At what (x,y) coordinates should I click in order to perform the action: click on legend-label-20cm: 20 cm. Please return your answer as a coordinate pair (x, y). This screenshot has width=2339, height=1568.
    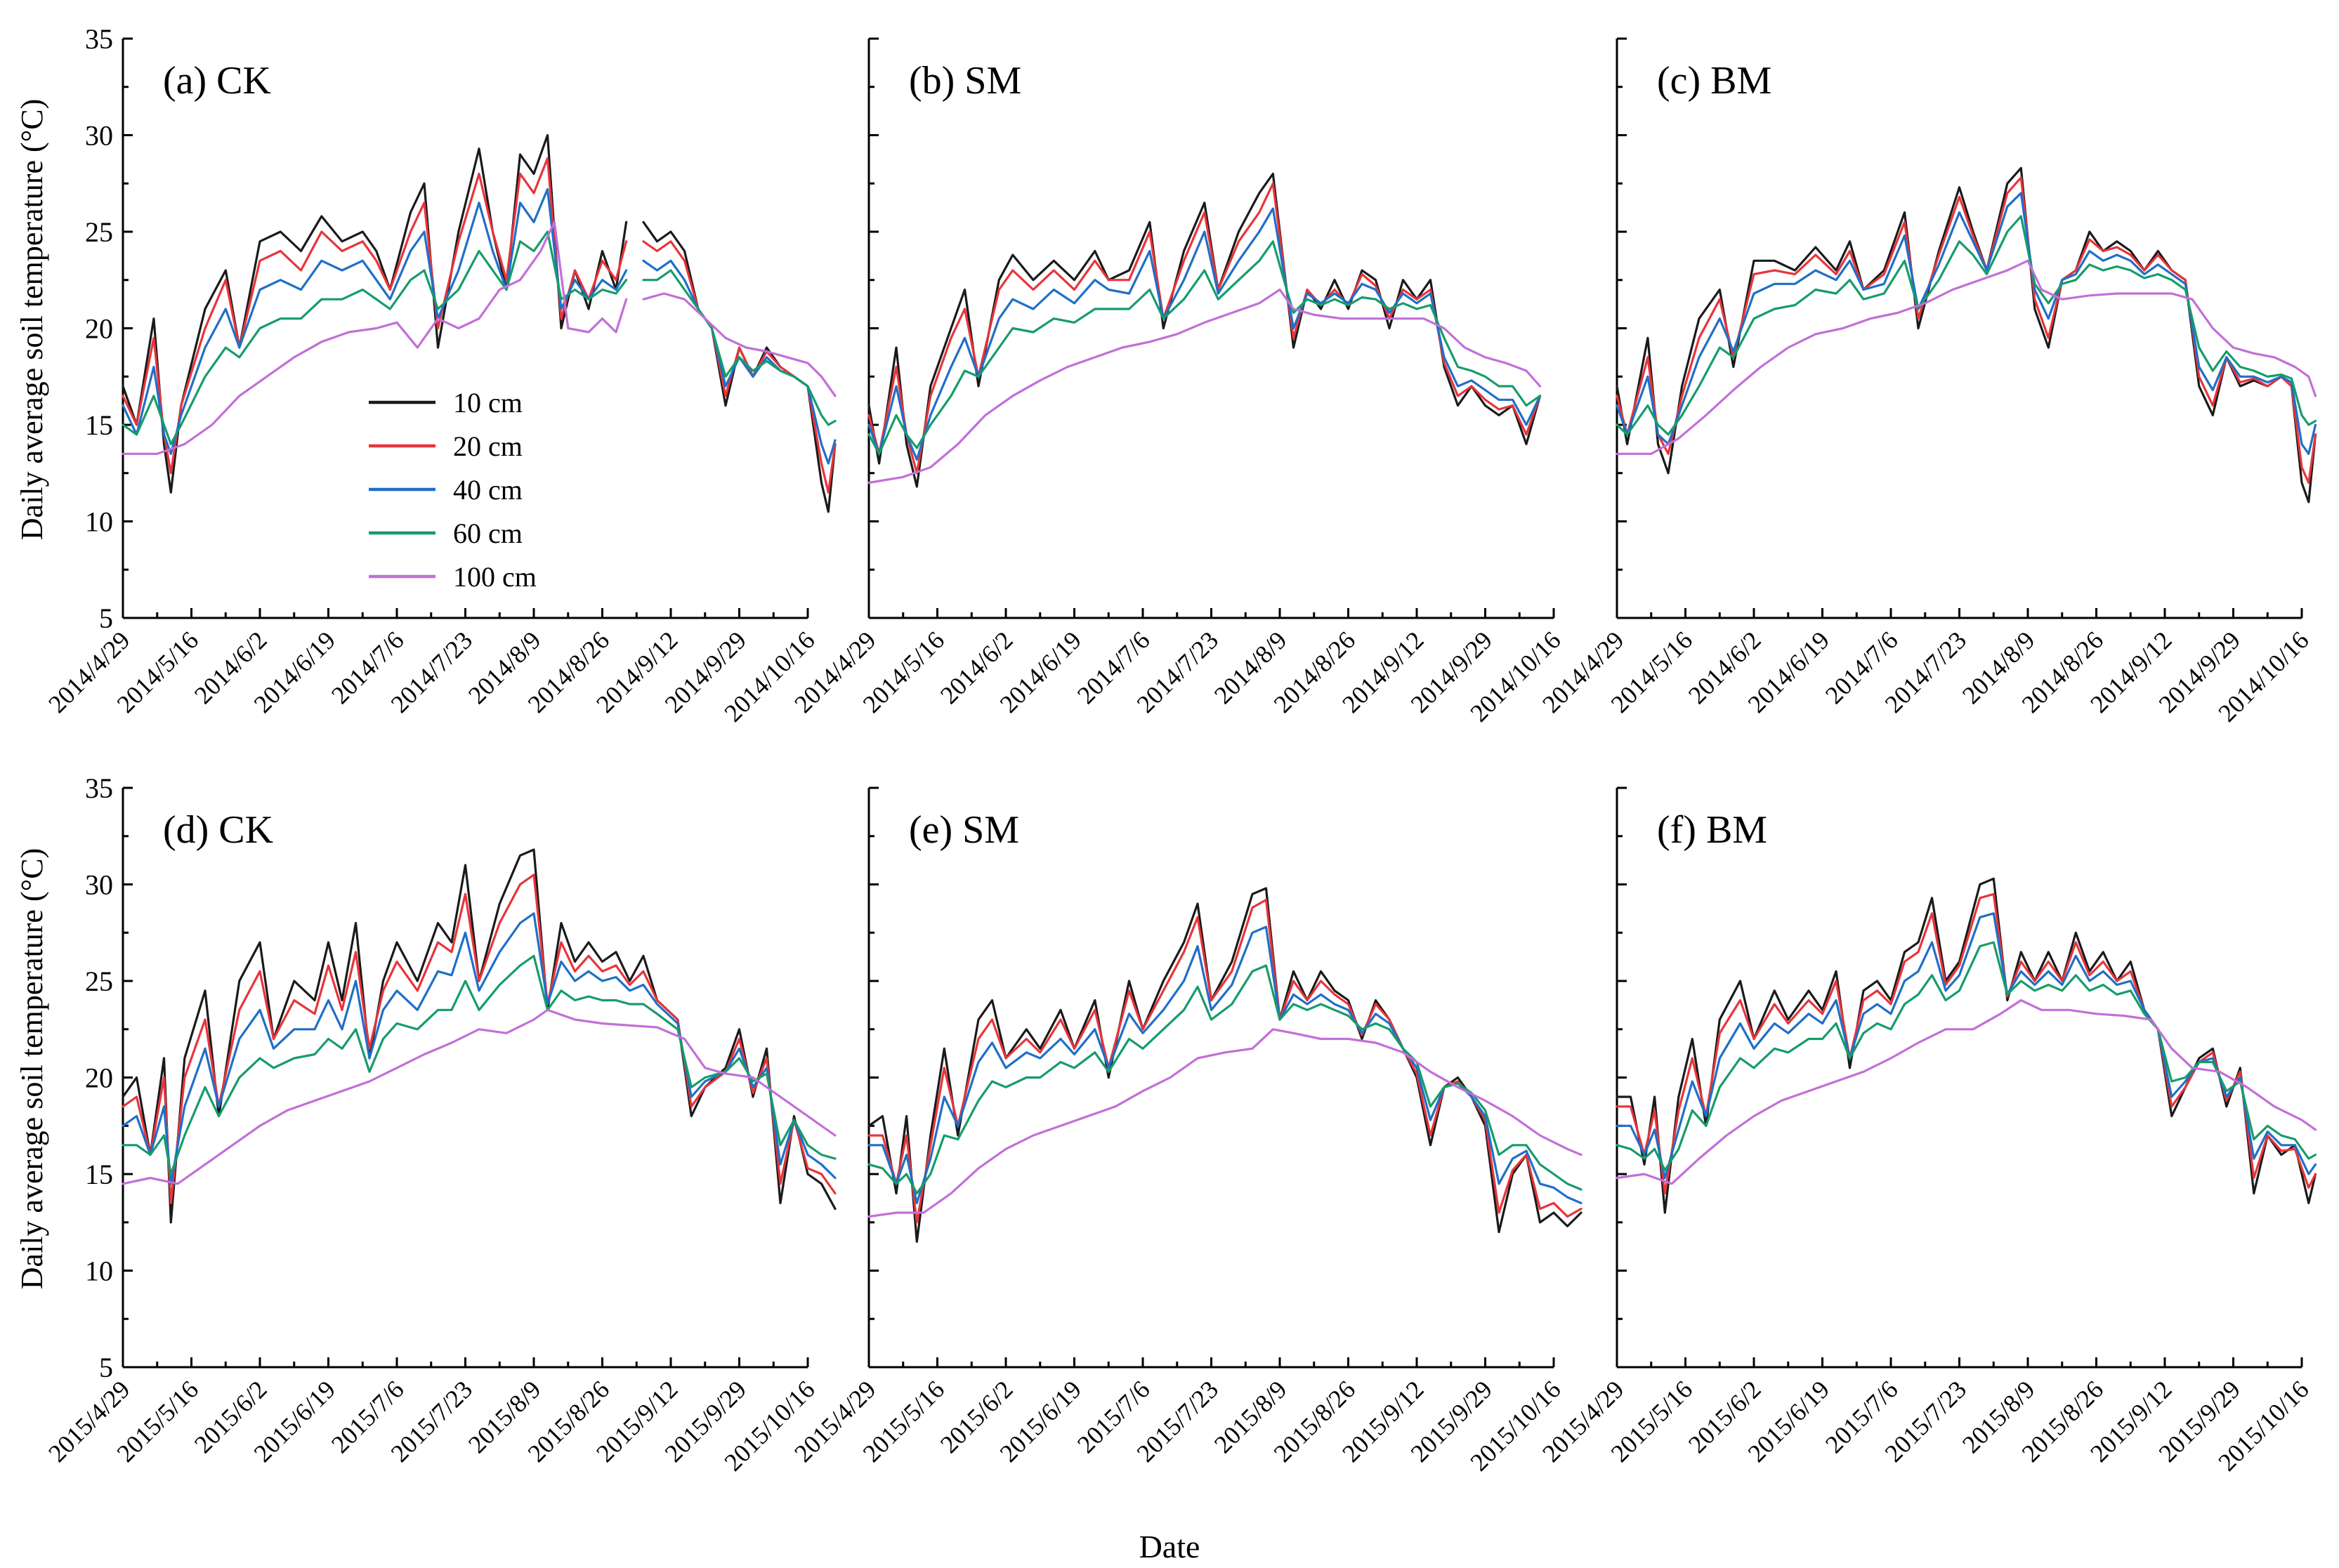
    Looking at the image, I should click on (488, 446).